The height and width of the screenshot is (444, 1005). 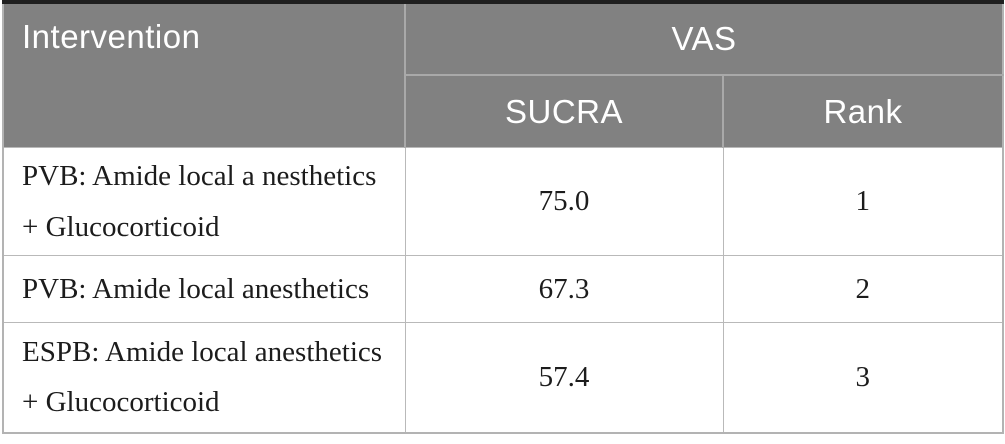 What do you see at coordinates (204, 75) in the screenshot?
I see `column-header-intervention: Intervention` at bounding box center [204, 75].